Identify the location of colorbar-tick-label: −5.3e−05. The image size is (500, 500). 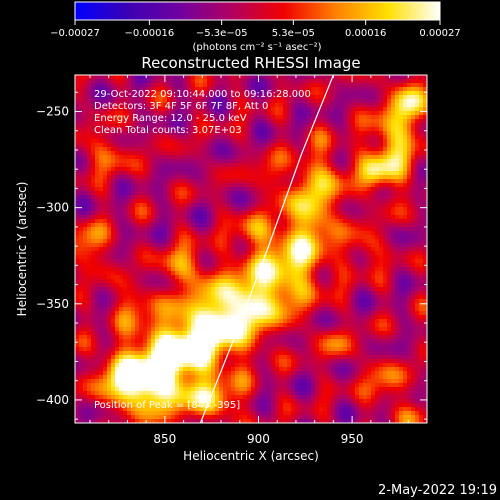
(222, 33).